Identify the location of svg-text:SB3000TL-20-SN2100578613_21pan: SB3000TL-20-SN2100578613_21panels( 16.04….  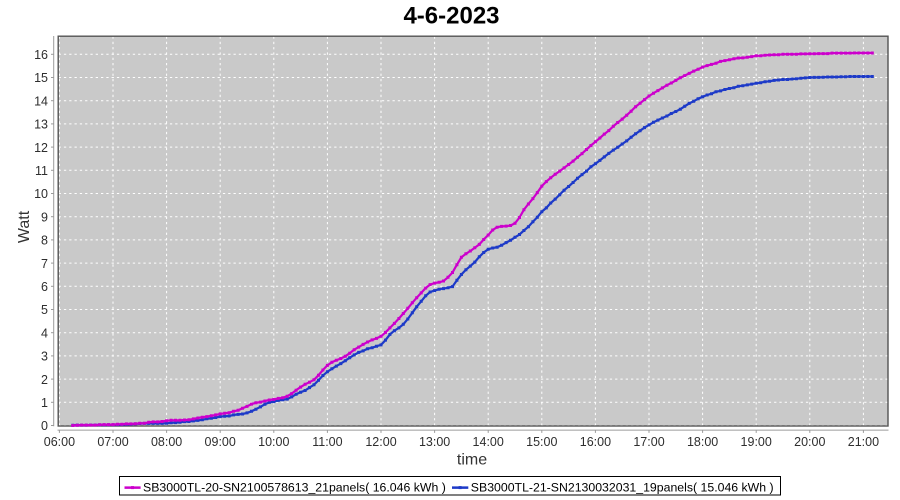
(294, 488).